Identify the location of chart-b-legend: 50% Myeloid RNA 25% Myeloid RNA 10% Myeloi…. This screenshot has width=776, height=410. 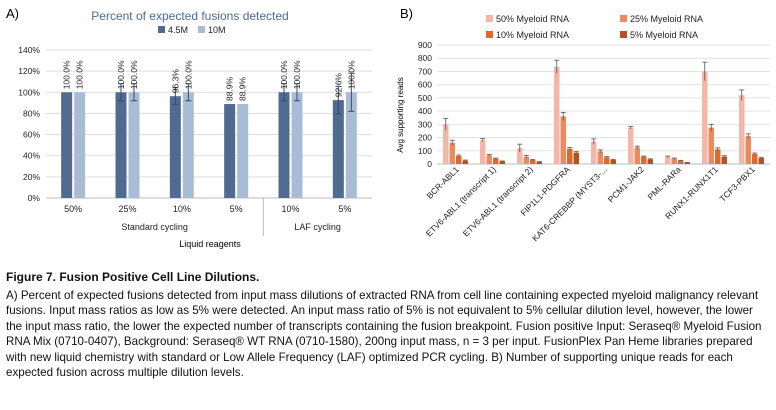
(594, 27).